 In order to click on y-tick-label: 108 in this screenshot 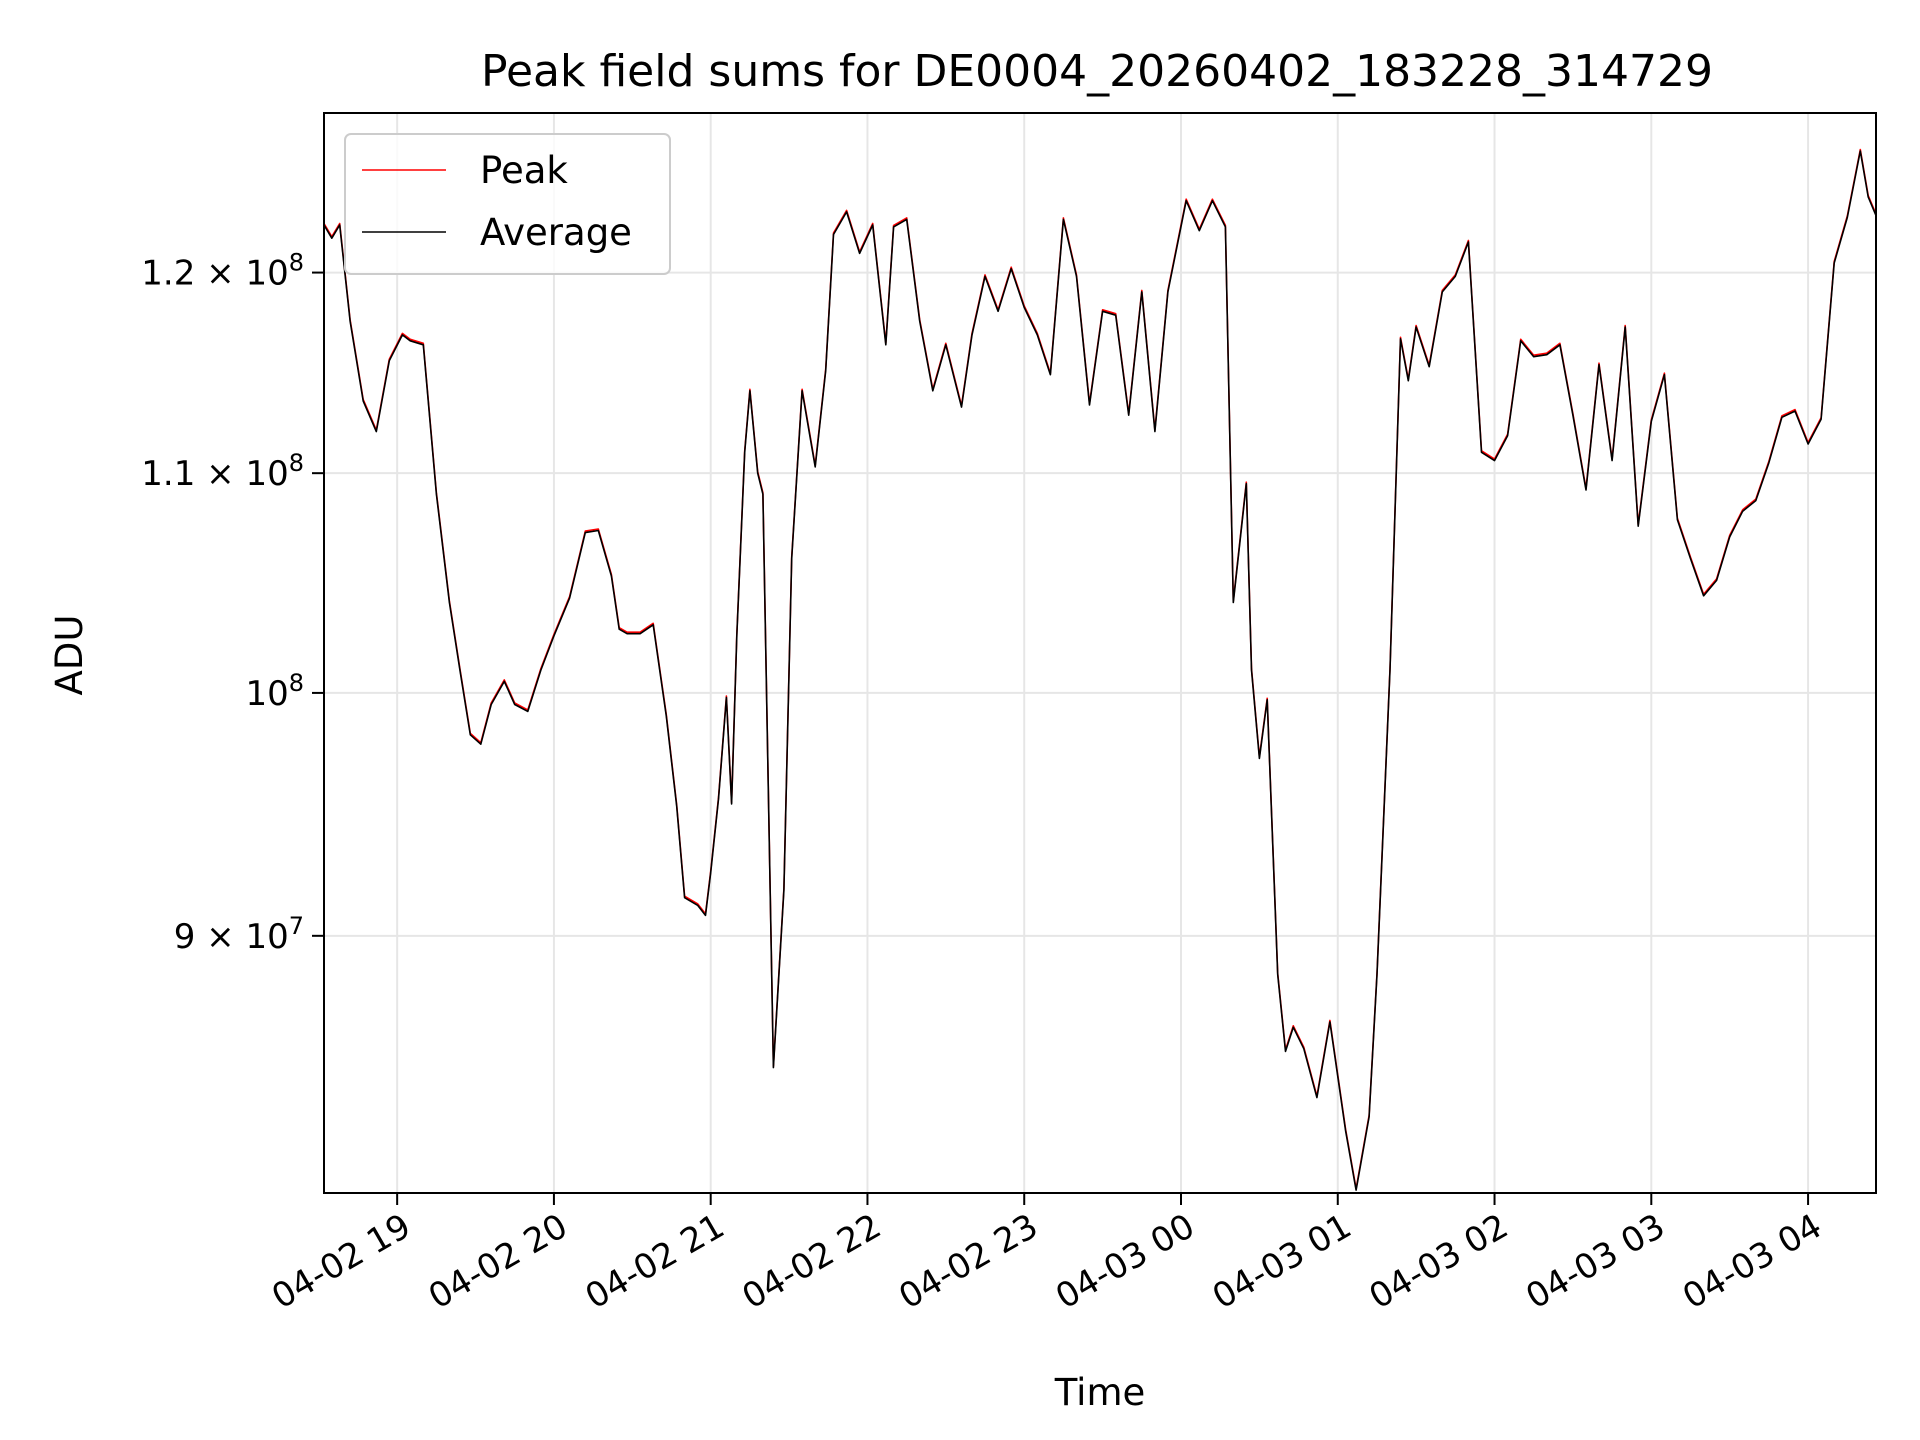, I will do `click(274, 691)`.